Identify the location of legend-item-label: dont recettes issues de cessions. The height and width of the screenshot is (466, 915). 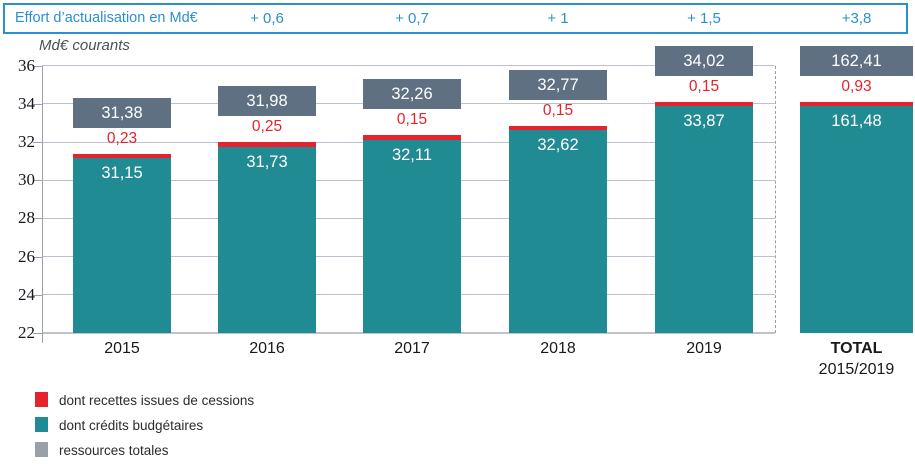
(157, 400).